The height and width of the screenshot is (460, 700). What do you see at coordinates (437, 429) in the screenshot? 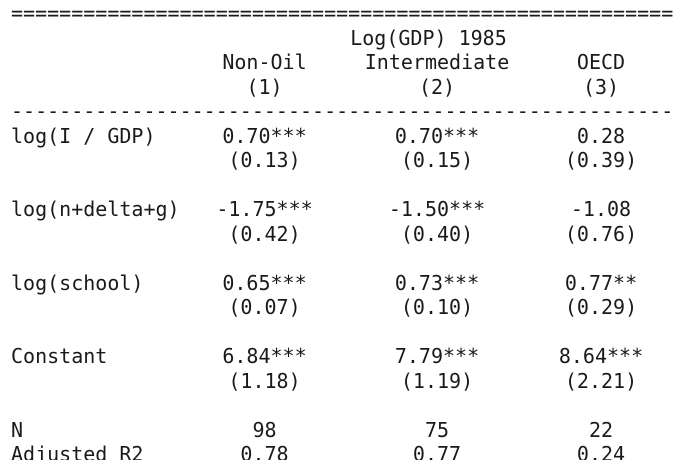
I see `stat-value: 75` at bounding box center [437, 429].